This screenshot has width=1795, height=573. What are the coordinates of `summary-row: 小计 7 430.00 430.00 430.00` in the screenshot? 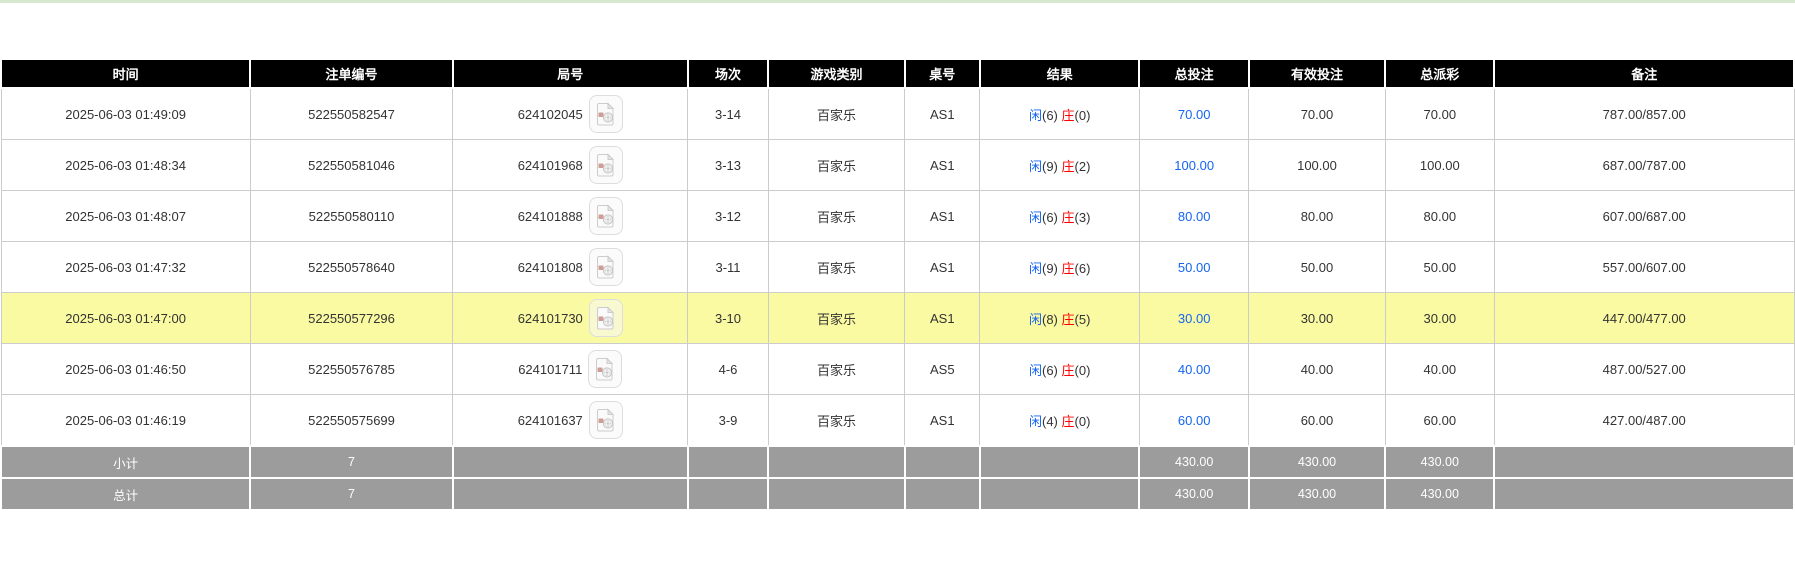 It's located at (897, 462).